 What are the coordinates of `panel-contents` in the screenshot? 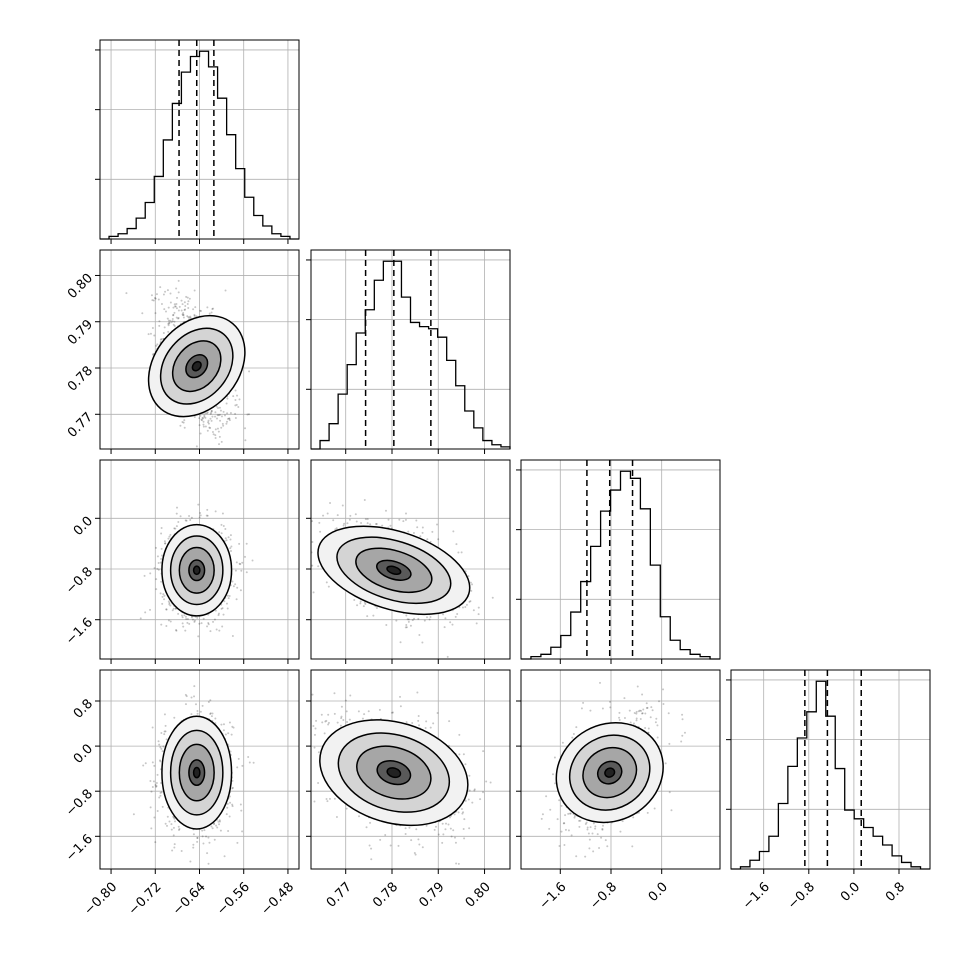 It's located at (403, 559).